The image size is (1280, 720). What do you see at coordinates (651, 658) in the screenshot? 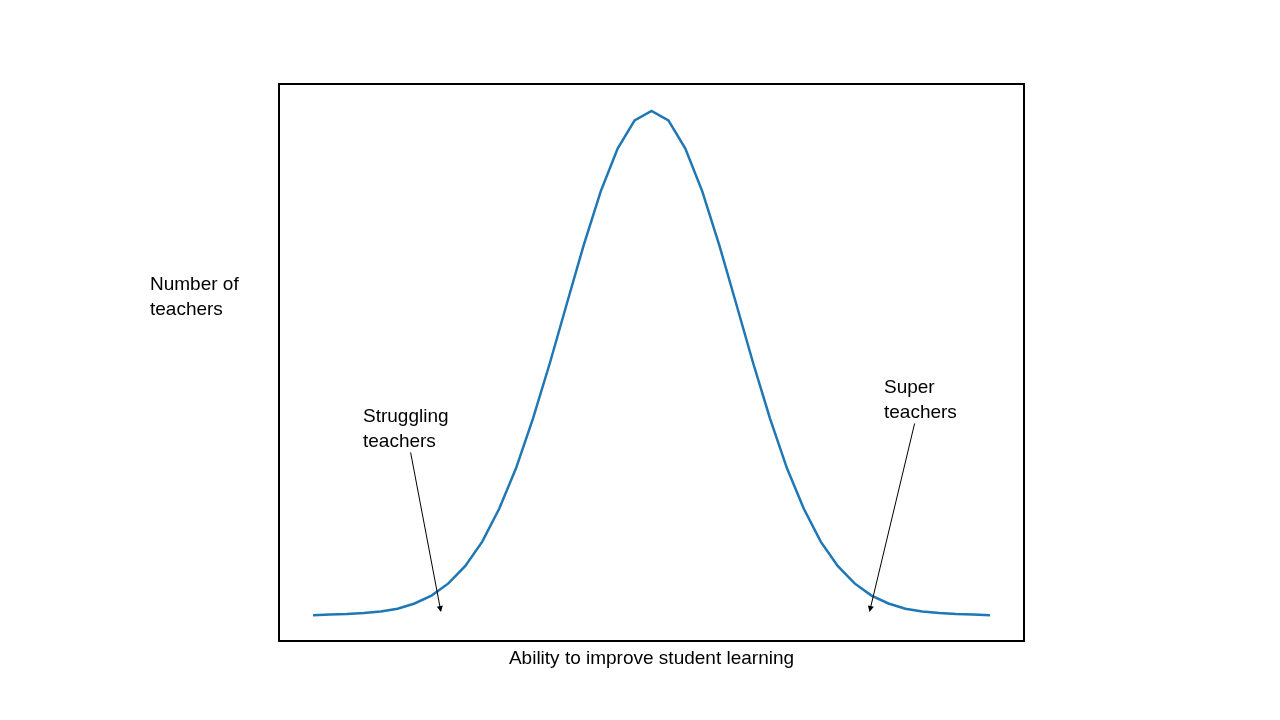
I see `x-axis-title: Ability to improve student learning` at bounding box center [651, 658].